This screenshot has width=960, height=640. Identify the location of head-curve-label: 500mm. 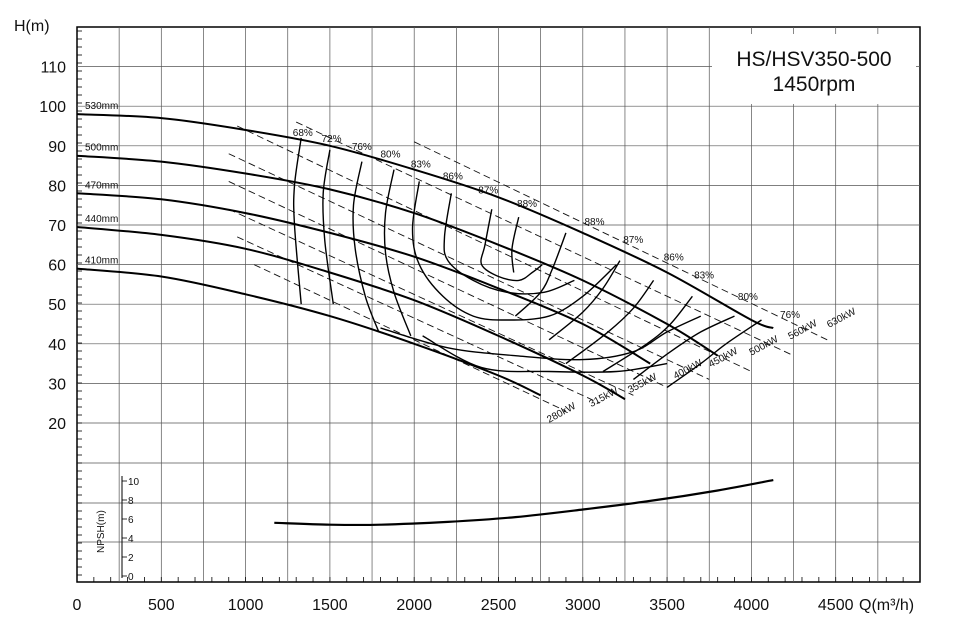
(101, 148).